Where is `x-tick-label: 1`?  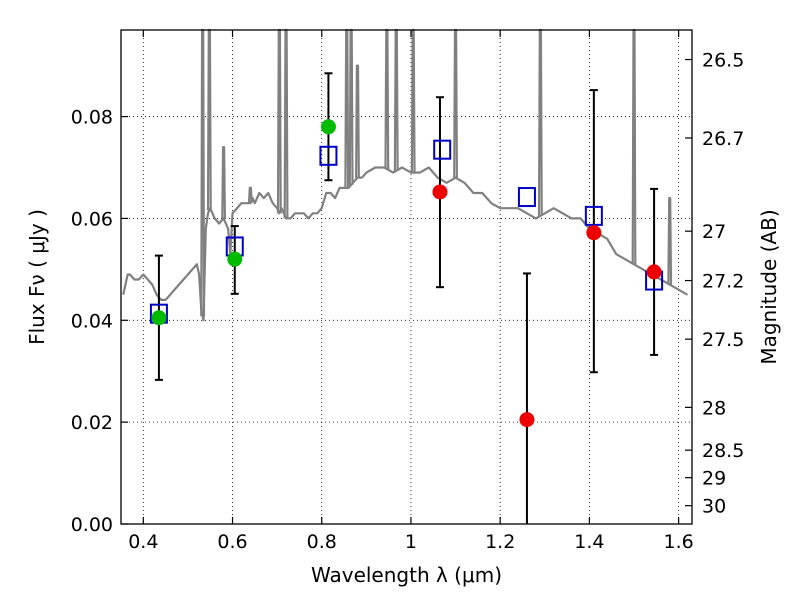 x-tick-label: 1 is located at coordinates (411, 542).